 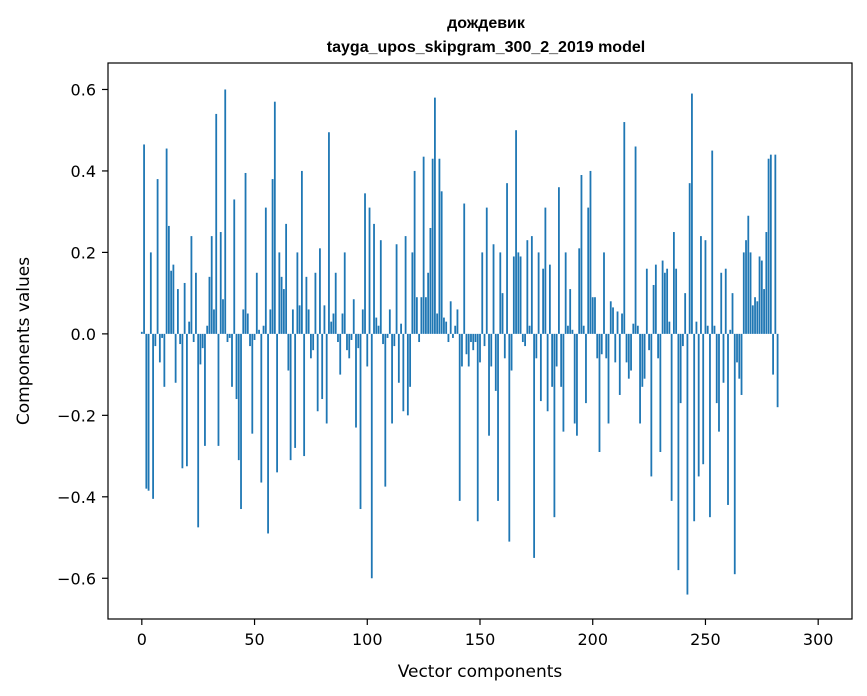 I want to click on y-tick-label: 0.0, so click(x=83, y=334).